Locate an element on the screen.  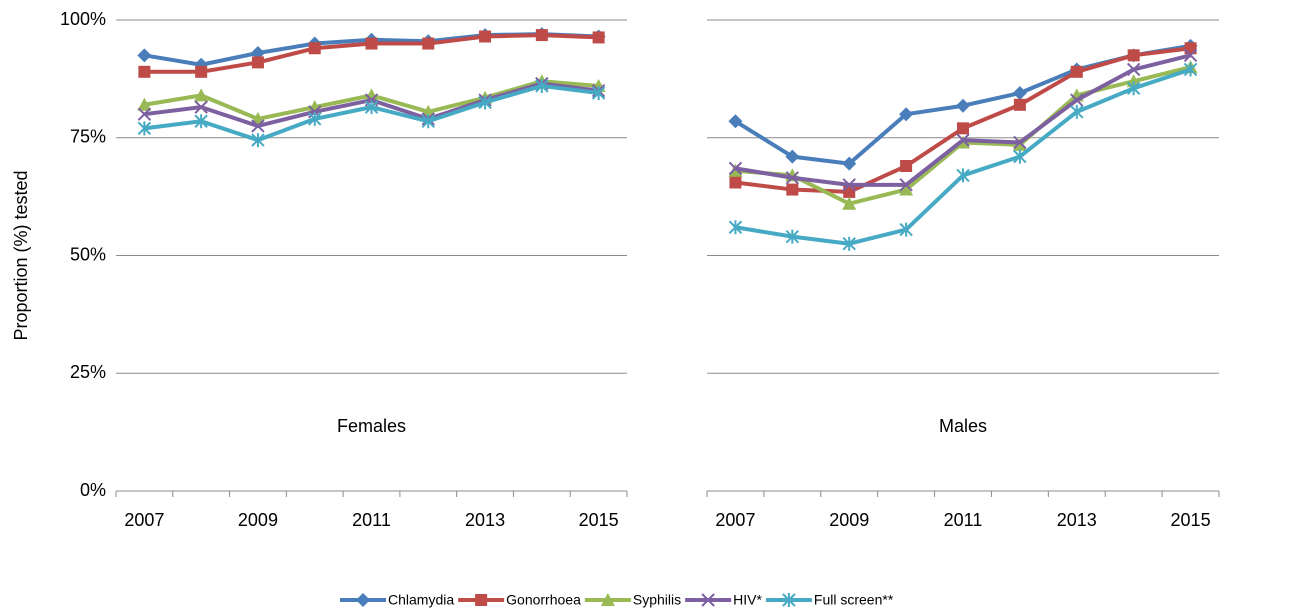
y-tick-label: 100% is located at coordinates (83, 19).